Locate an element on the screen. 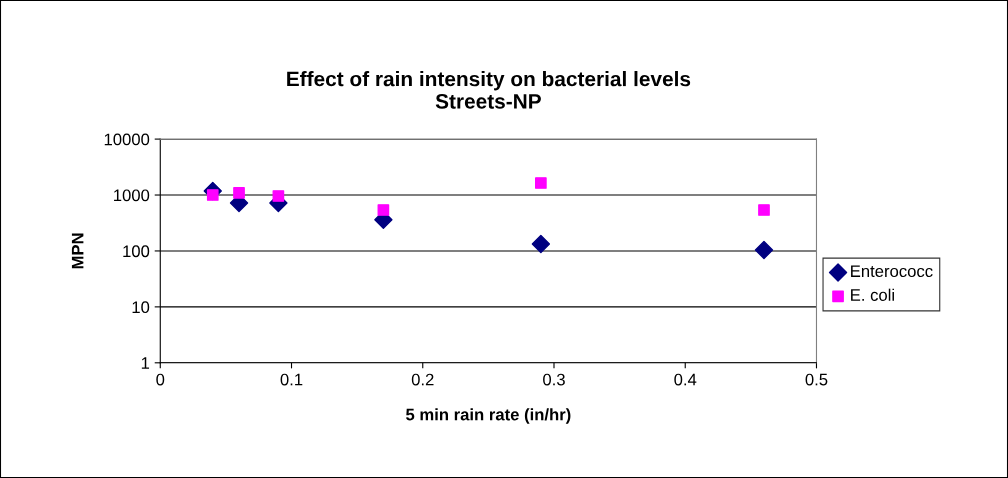  x-tick-label: 0.4 is located at coordinates (685, 379).